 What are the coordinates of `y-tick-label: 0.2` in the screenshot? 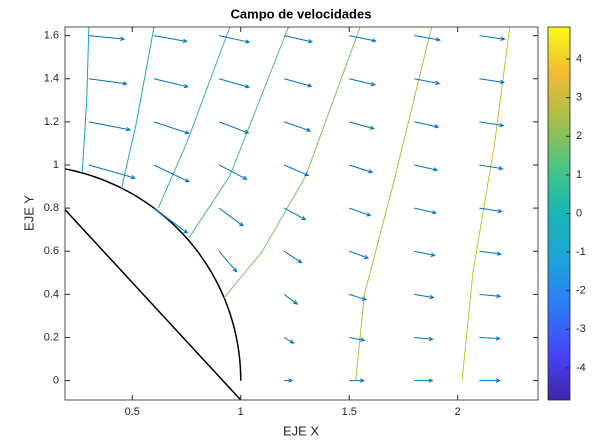 It's located at (51, 337).